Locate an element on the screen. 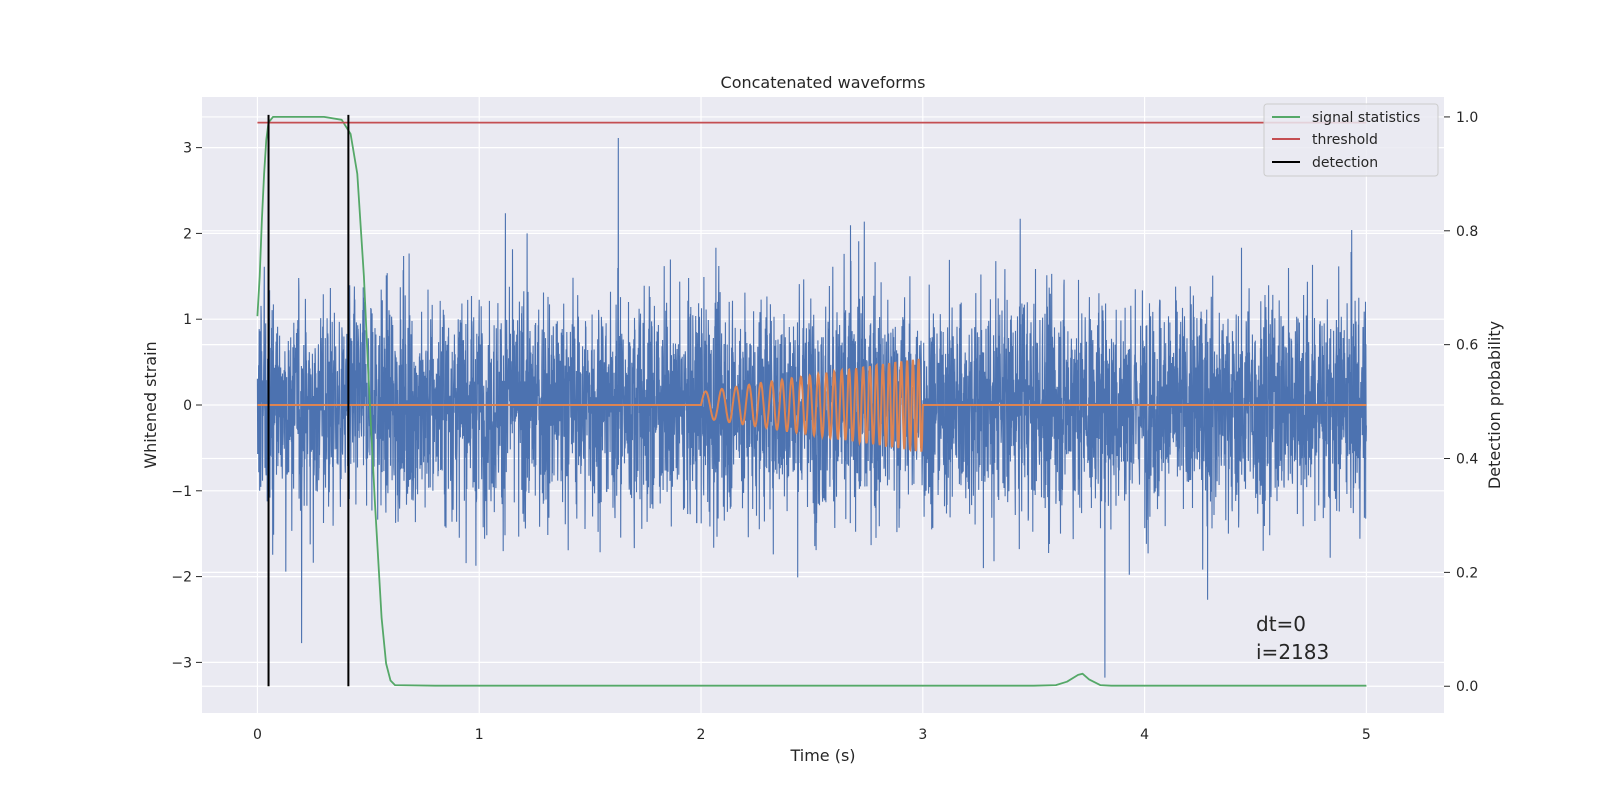 Image resolution: width=1600 pixels, height=800 pixels. y2-tick-label: 0.4 is located at coordinates (1467, 460).